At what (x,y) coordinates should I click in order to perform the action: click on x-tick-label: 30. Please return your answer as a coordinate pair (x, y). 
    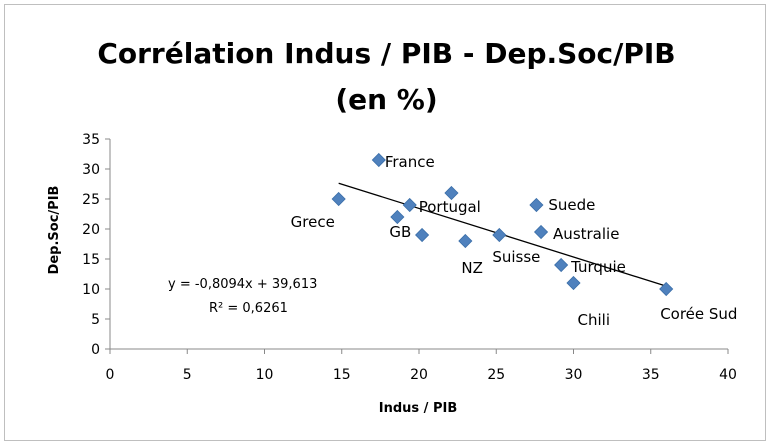
    Looking at the image, I should click on (574, 375).